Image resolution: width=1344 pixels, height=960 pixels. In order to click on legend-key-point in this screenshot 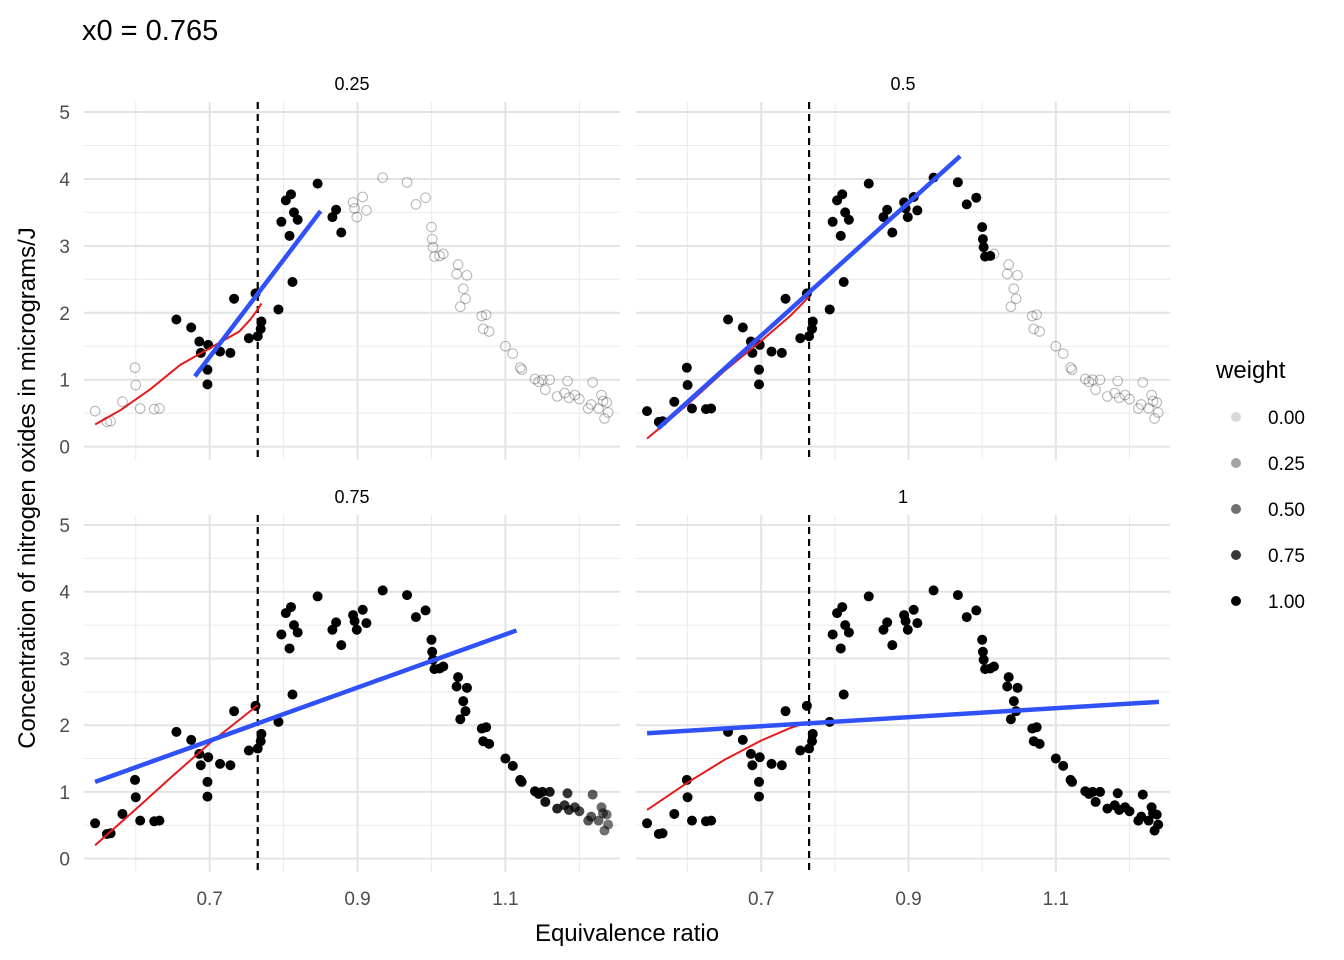, I will do `click(1236, 601)`.